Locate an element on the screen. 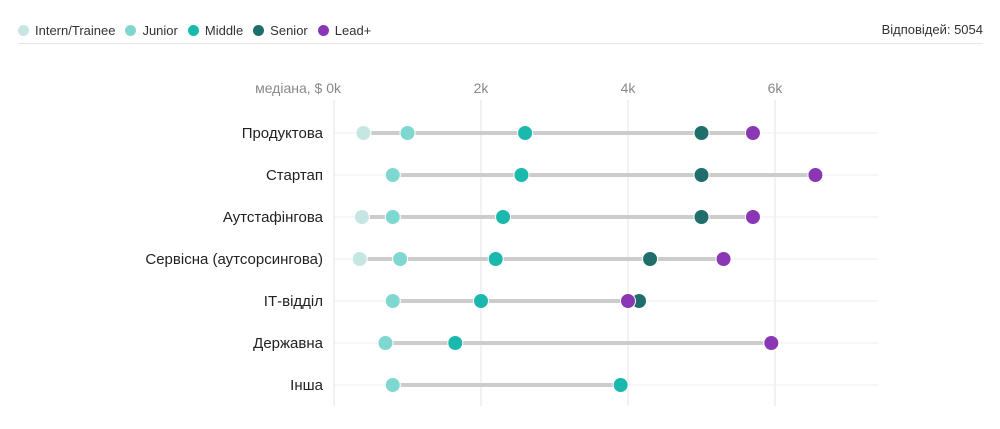 The width and height of the screenshot is (1000, 429). legend-label: Lead+ is located at coordinates (353, 30).